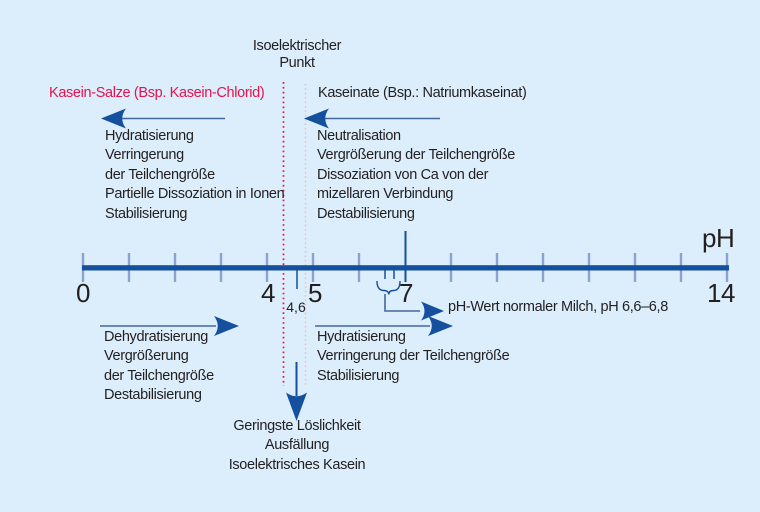  I want to click on casein-salts-heading: Kasein-Salze (Bsp. Kasein-Chlorid), so click(157, 93).